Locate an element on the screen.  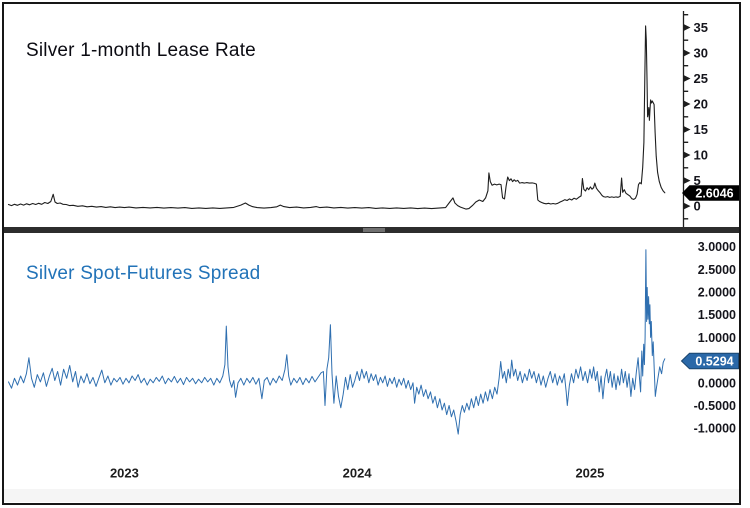
y-axis-tick-label: 3.0000 is located at coordinates (717, 247).